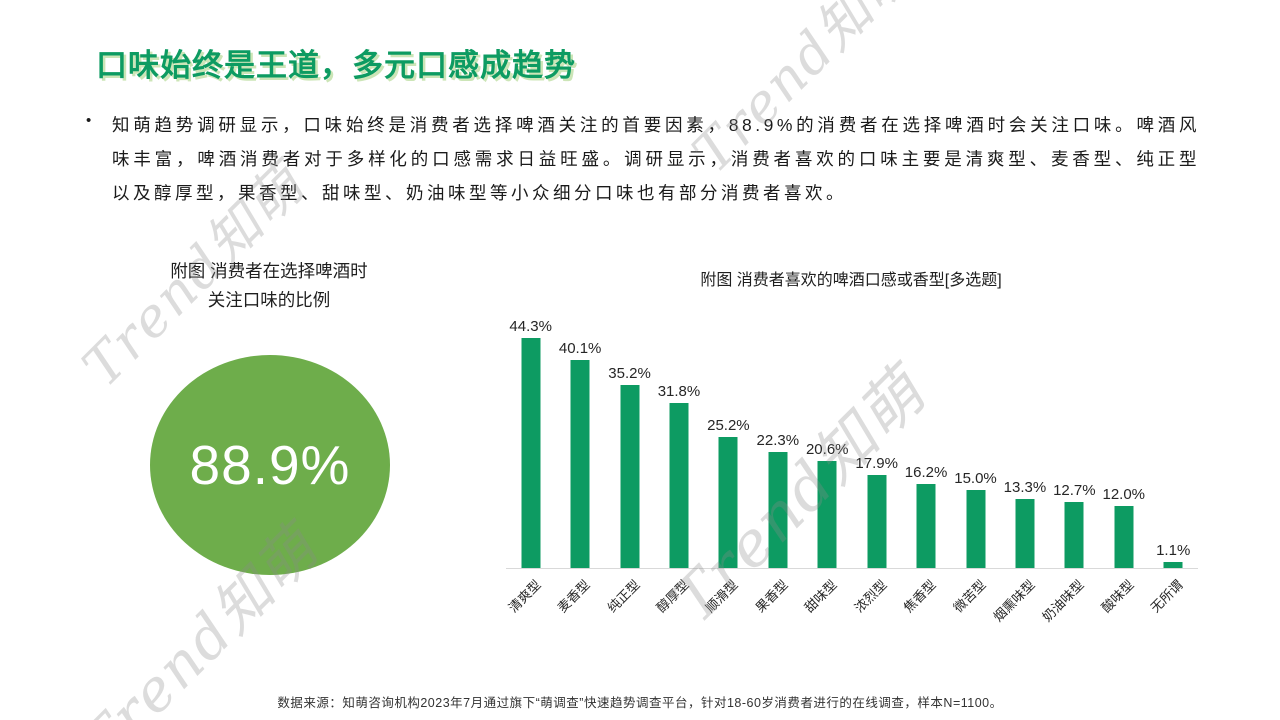 This screenshot has height=720, width=1280. What do you see at coordinates (876, 463) in the screenshot?
I see `bar-value-label: 17.9%` at bounding box center [876, 463].